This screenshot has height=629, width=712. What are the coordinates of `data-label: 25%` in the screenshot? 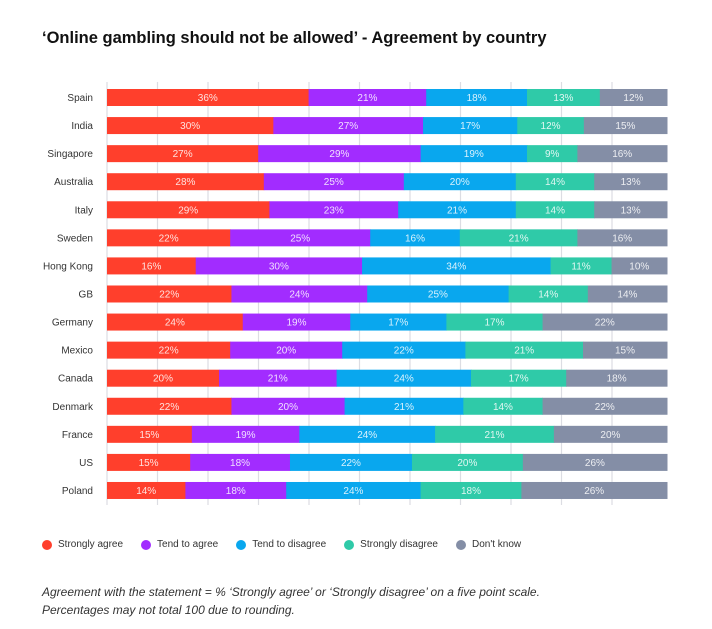 It's located at (438, 294).